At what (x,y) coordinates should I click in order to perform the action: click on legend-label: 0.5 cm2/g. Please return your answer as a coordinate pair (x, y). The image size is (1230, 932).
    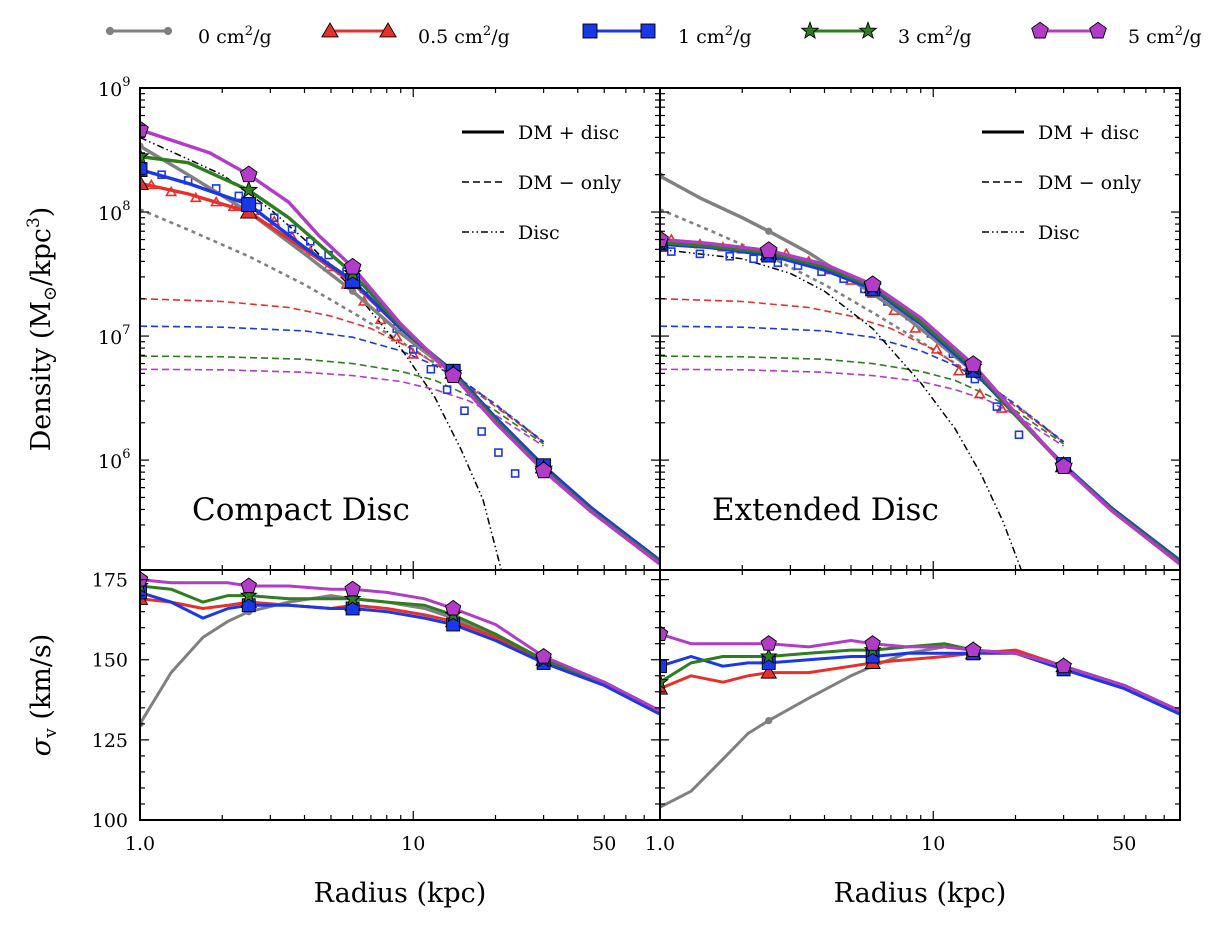
    Looking at the image, I should click on (464, 36).